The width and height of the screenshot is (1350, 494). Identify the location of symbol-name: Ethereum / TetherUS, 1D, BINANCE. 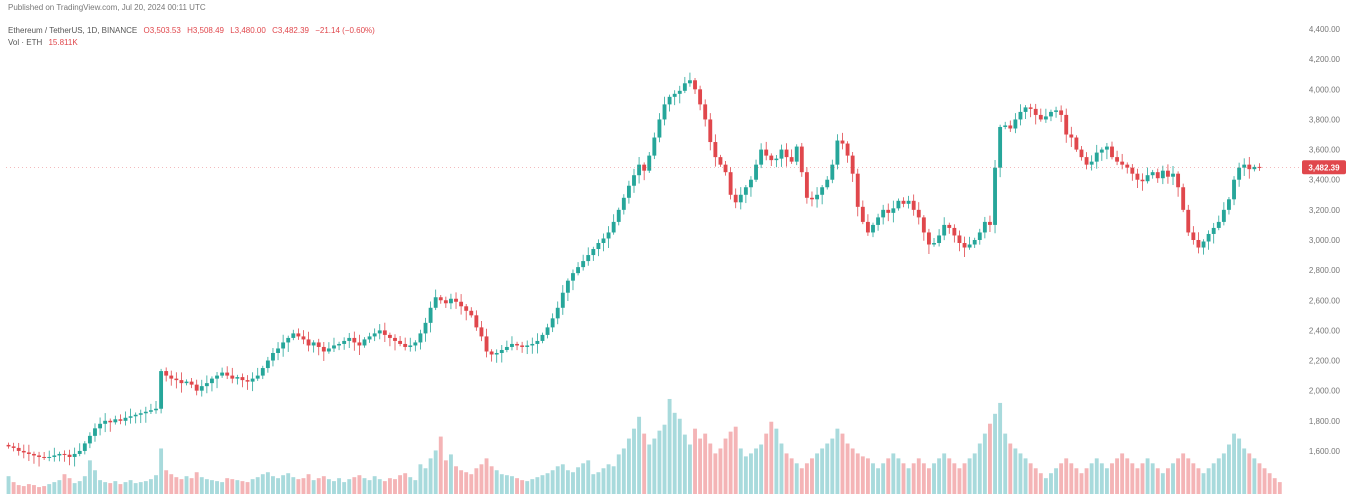
(73, 30).